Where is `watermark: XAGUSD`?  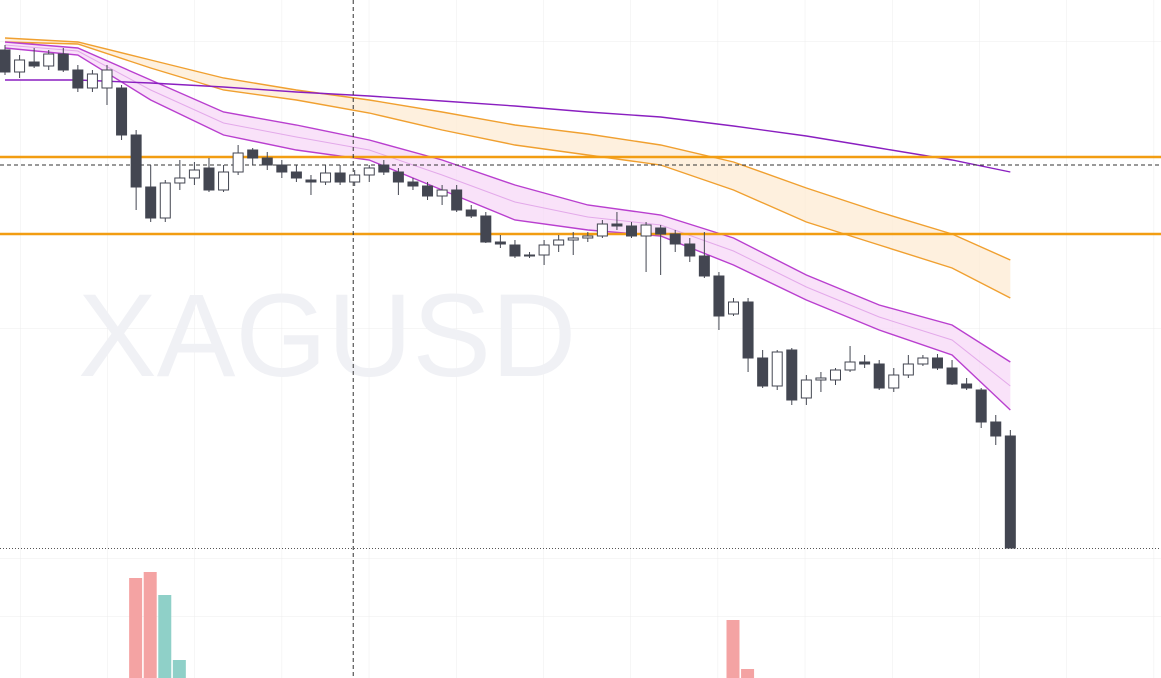 watermark: XAGUSD is located at coordinates (327, 336).